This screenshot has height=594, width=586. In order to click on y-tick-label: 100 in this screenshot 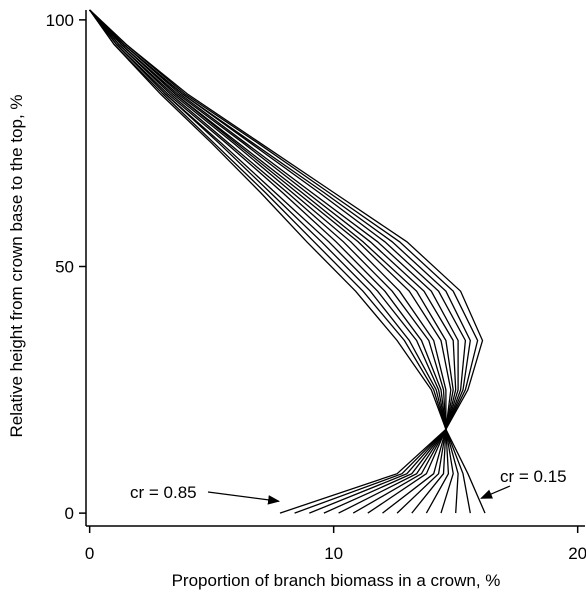, I will do `click(60, 20)`.